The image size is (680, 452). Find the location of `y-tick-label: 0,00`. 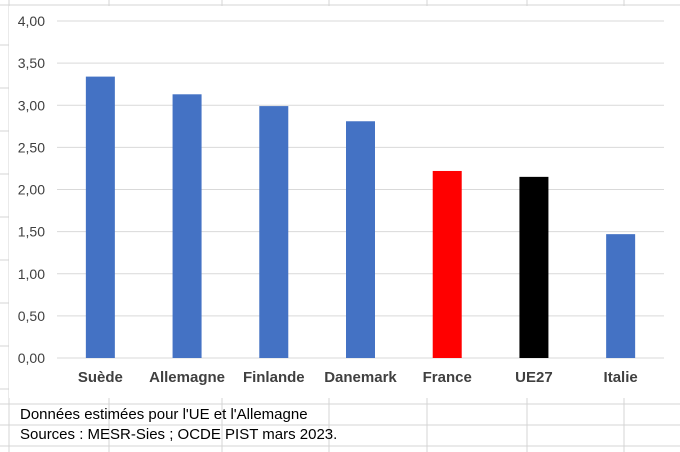

y-tick-label: 0,00 is located at coordinates (31, 358).